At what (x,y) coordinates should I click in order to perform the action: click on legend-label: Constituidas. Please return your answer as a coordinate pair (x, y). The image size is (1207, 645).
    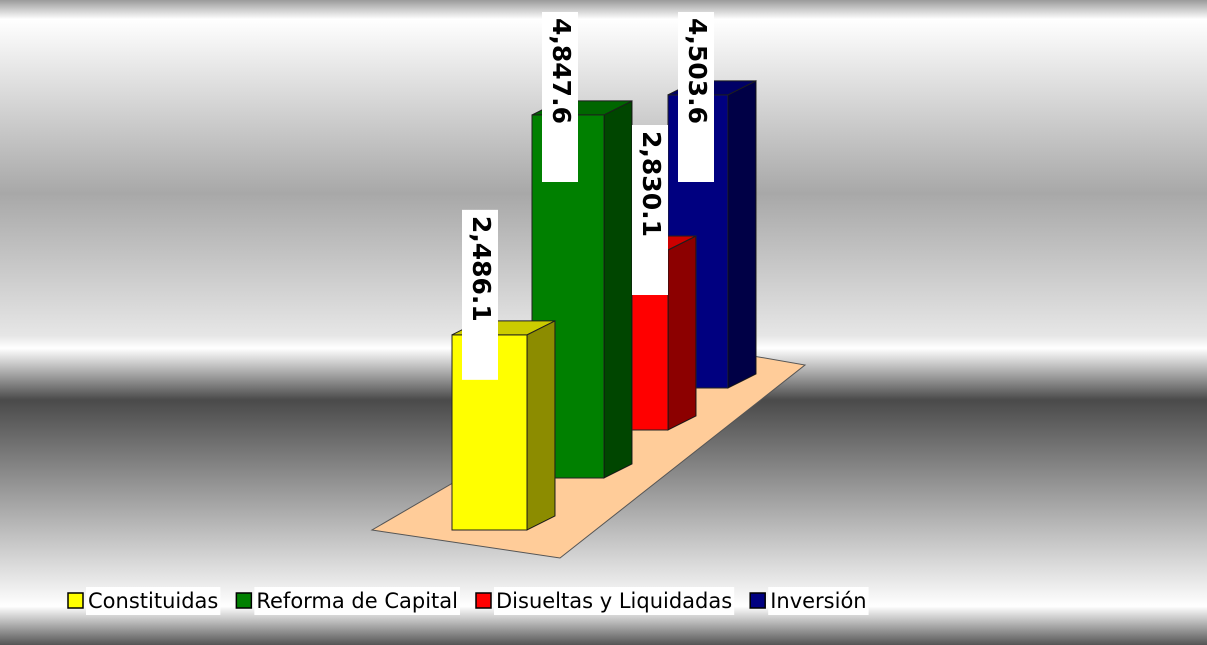
    Looking at the image, I should click on (153, 601).